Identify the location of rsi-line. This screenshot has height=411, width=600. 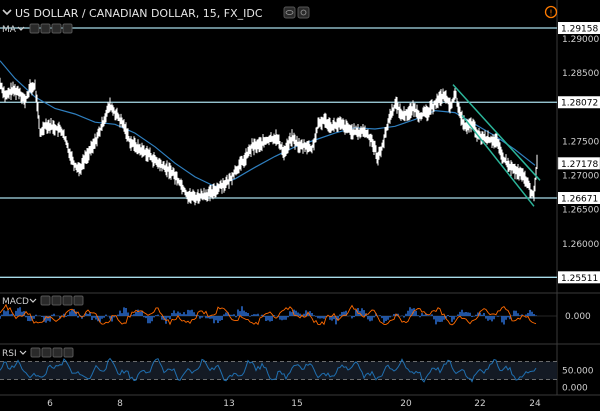
(268, 370).